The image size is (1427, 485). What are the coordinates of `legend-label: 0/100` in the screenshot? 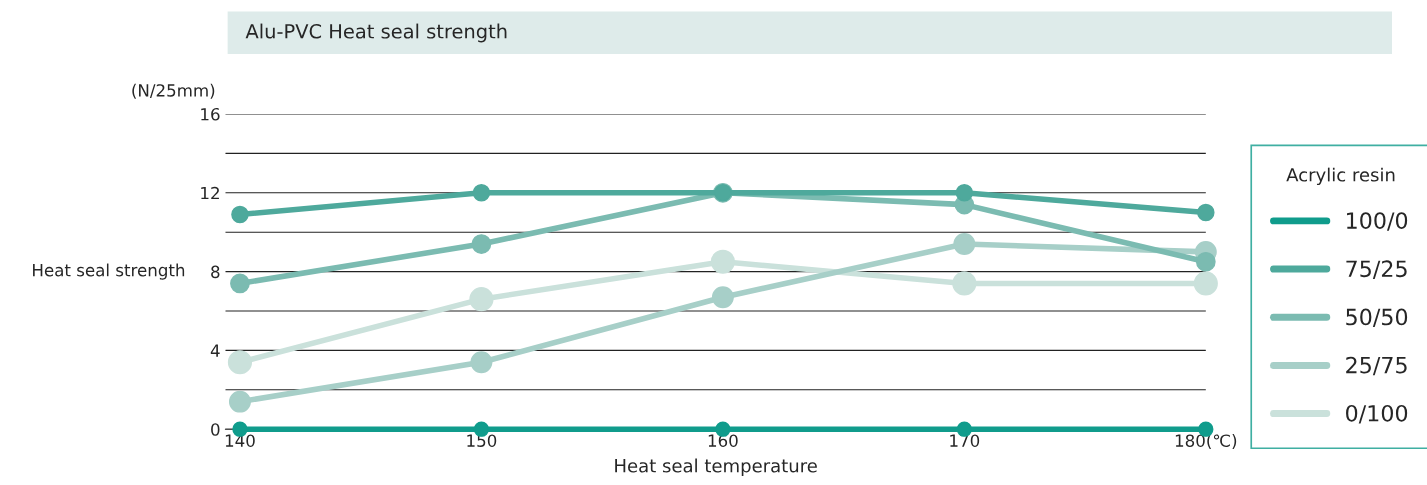 It's located at (1377, 414).